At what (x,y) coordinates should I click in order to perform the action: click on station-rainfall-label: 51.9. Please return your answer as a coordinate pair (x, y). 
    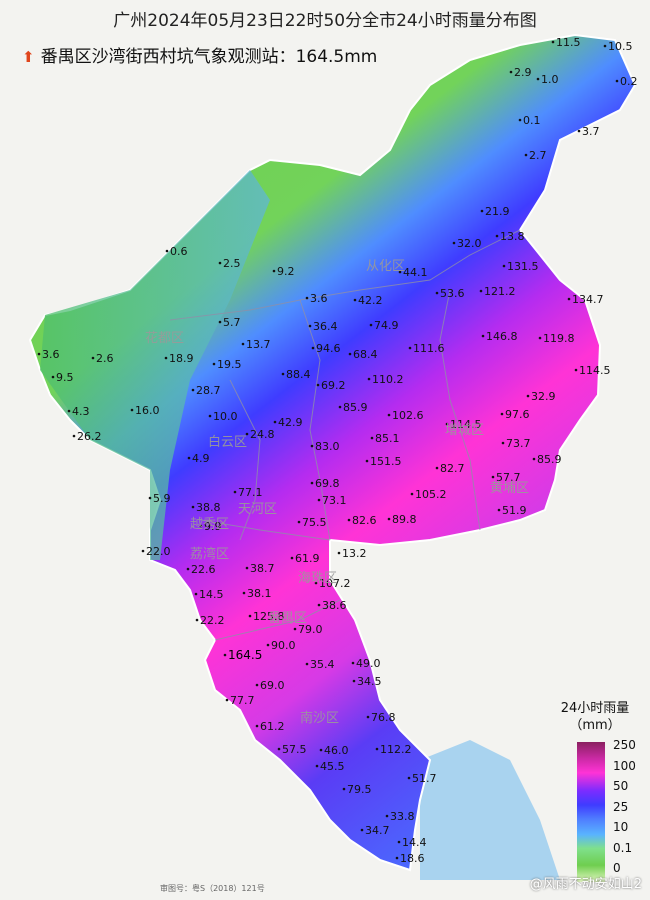
    Looking at the image, I should click on (514, 510).